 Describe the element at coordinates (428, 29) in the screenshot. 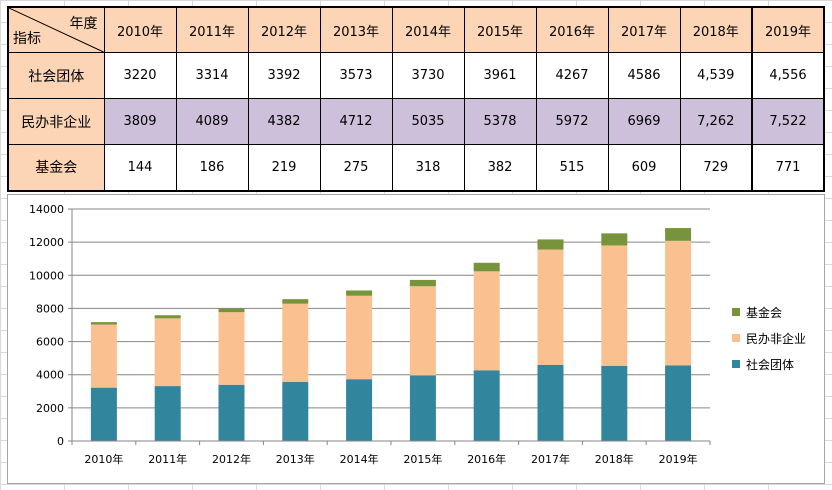

I see `year-header: 2014年` at that location.